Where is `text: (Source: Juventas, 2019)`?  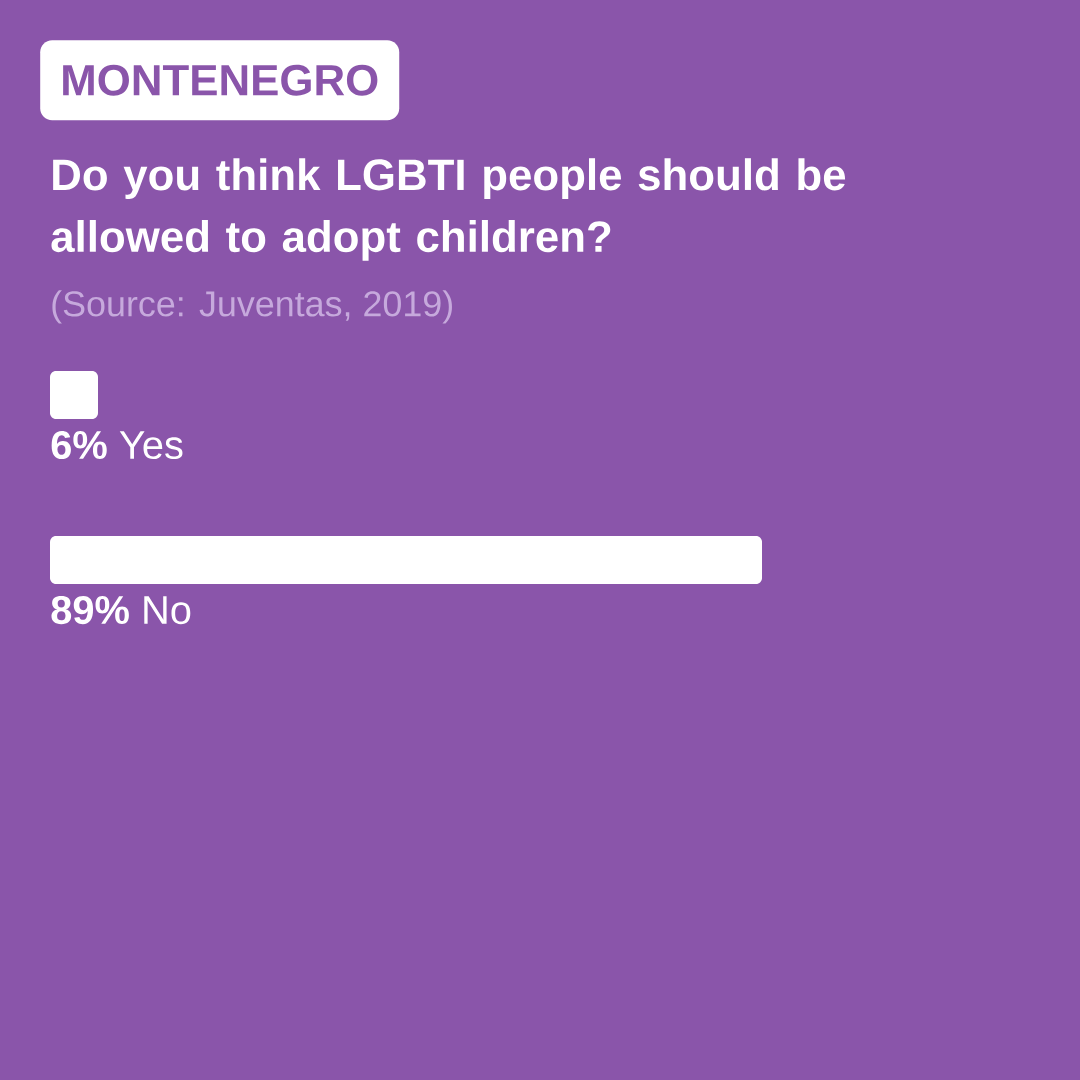
text: (Source: Juventas, 2019) is located at coordinates (252, 307).